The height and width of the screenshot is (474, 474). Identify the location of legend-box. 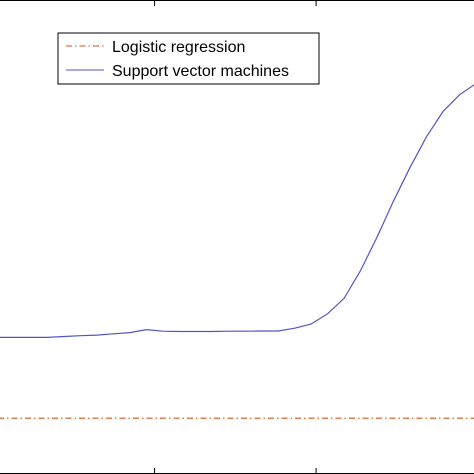
(188, 58).